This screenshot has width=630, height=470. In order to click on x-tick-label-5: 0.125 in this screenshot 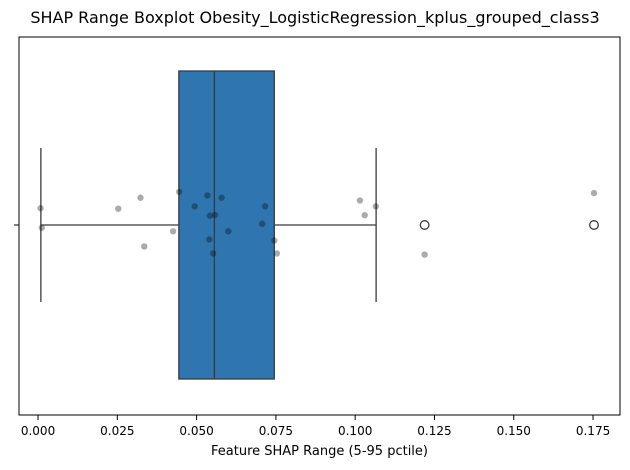, I will do `click(434, 431)`.